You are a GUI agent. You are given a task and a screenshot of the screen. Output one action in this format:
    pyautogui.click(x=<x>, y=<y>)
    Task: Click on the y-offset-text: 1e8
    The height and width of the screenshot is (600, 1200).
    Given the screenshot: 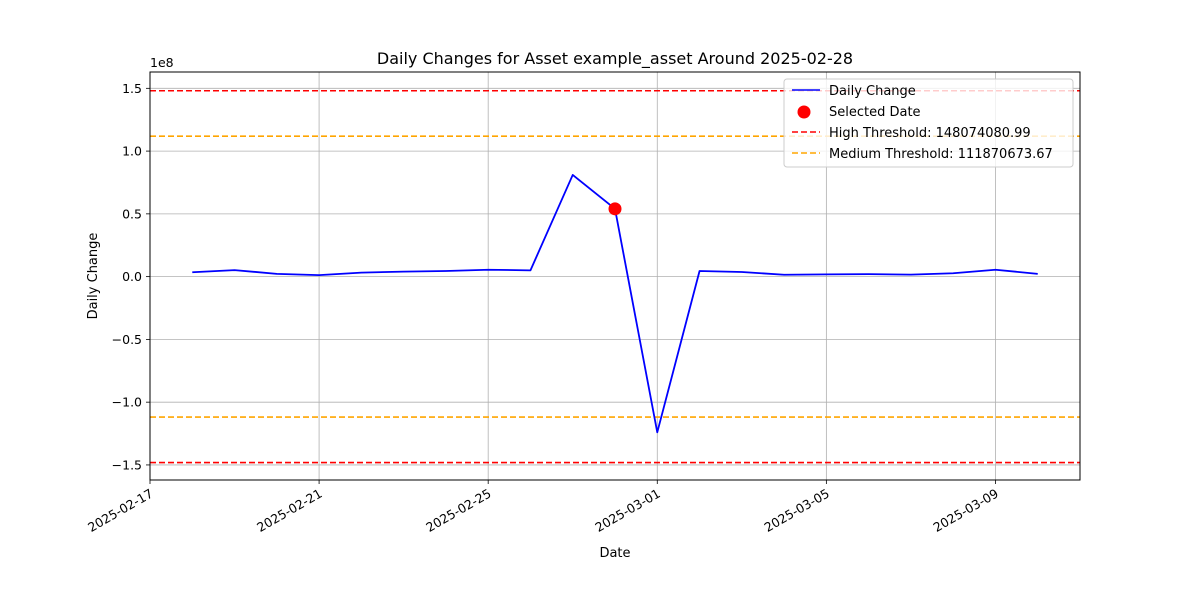 What is the action you would take?
    pyautogui.click(x=162, y=62)
    